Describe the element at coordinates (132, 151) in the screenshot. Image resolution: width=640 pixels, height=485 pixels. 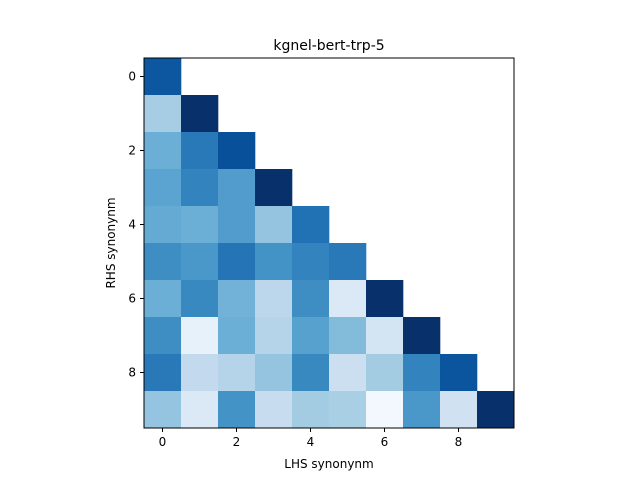
I see `y-tick-label: 2` at that location.